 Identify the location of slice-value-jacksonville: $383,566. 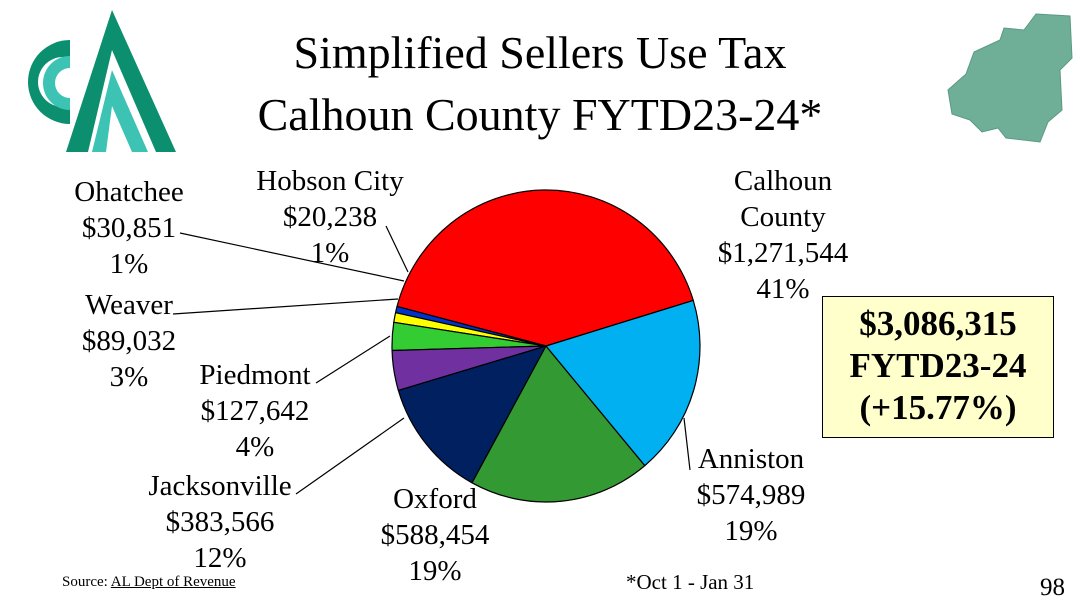
(220, 522).